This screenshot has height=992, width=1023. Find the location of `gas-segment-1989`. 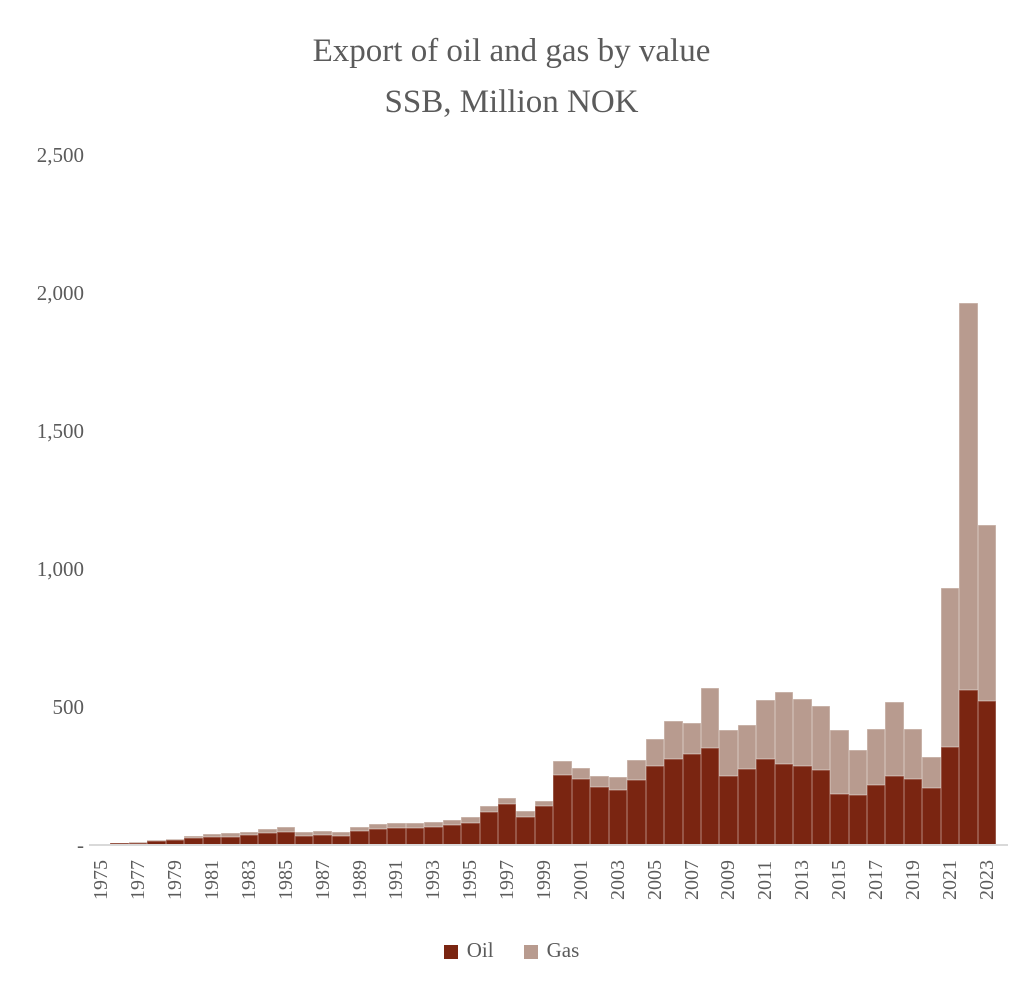

gas-segment-1989 is located at coordinates (359, 829).